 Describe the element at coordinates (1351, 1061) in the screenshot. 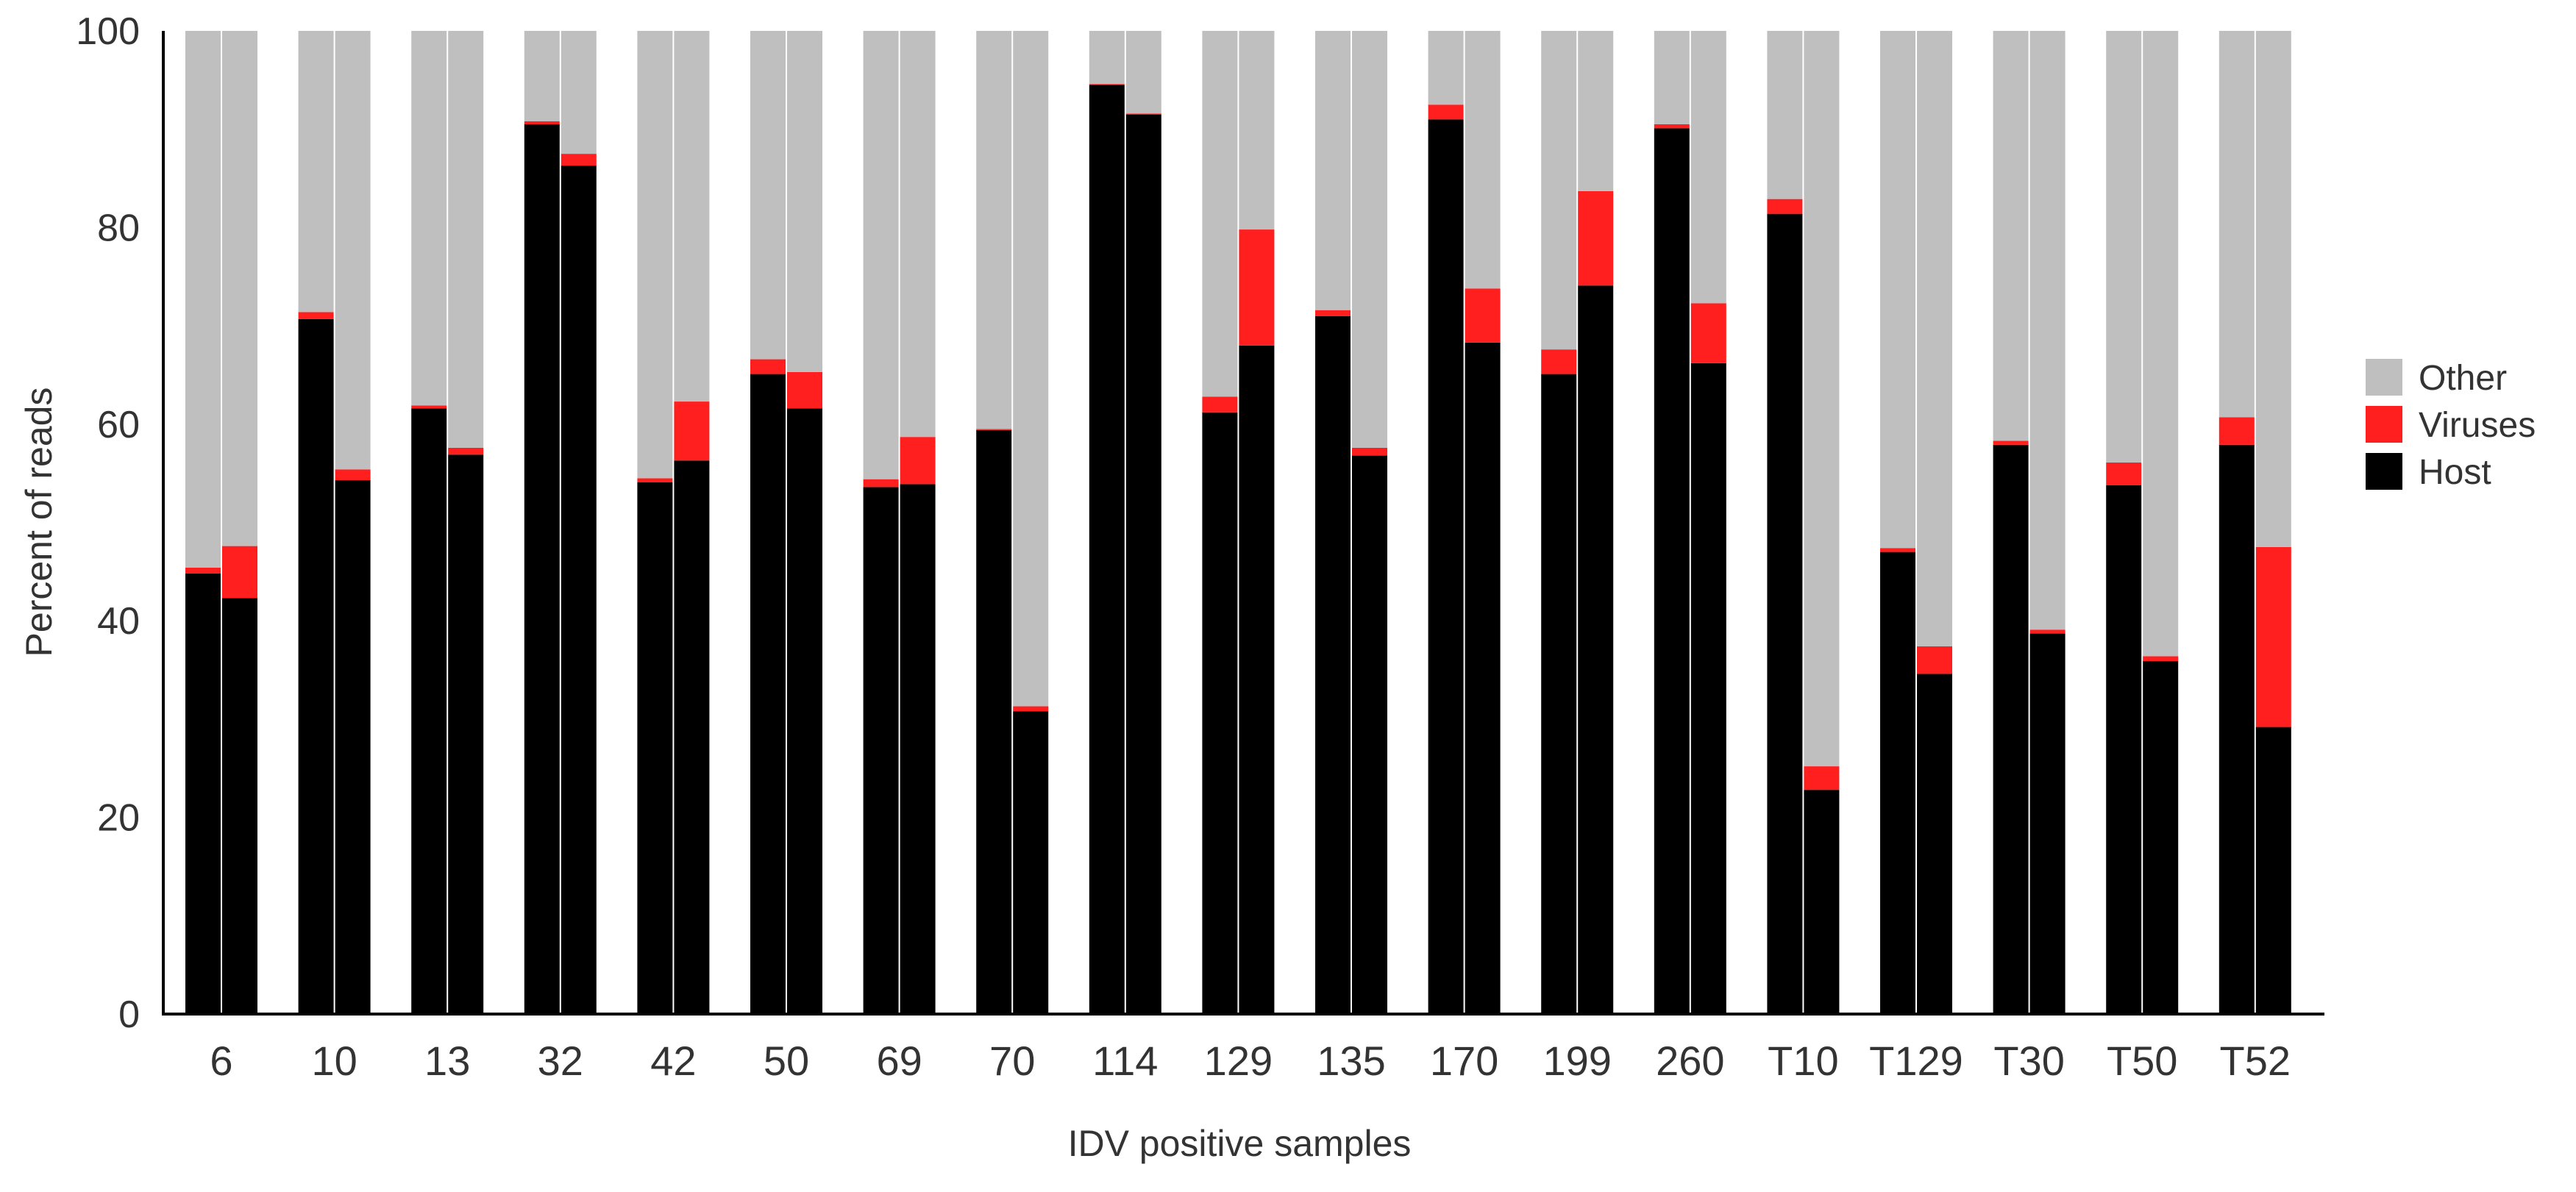

I see `x-tick-label: 135` at that location.